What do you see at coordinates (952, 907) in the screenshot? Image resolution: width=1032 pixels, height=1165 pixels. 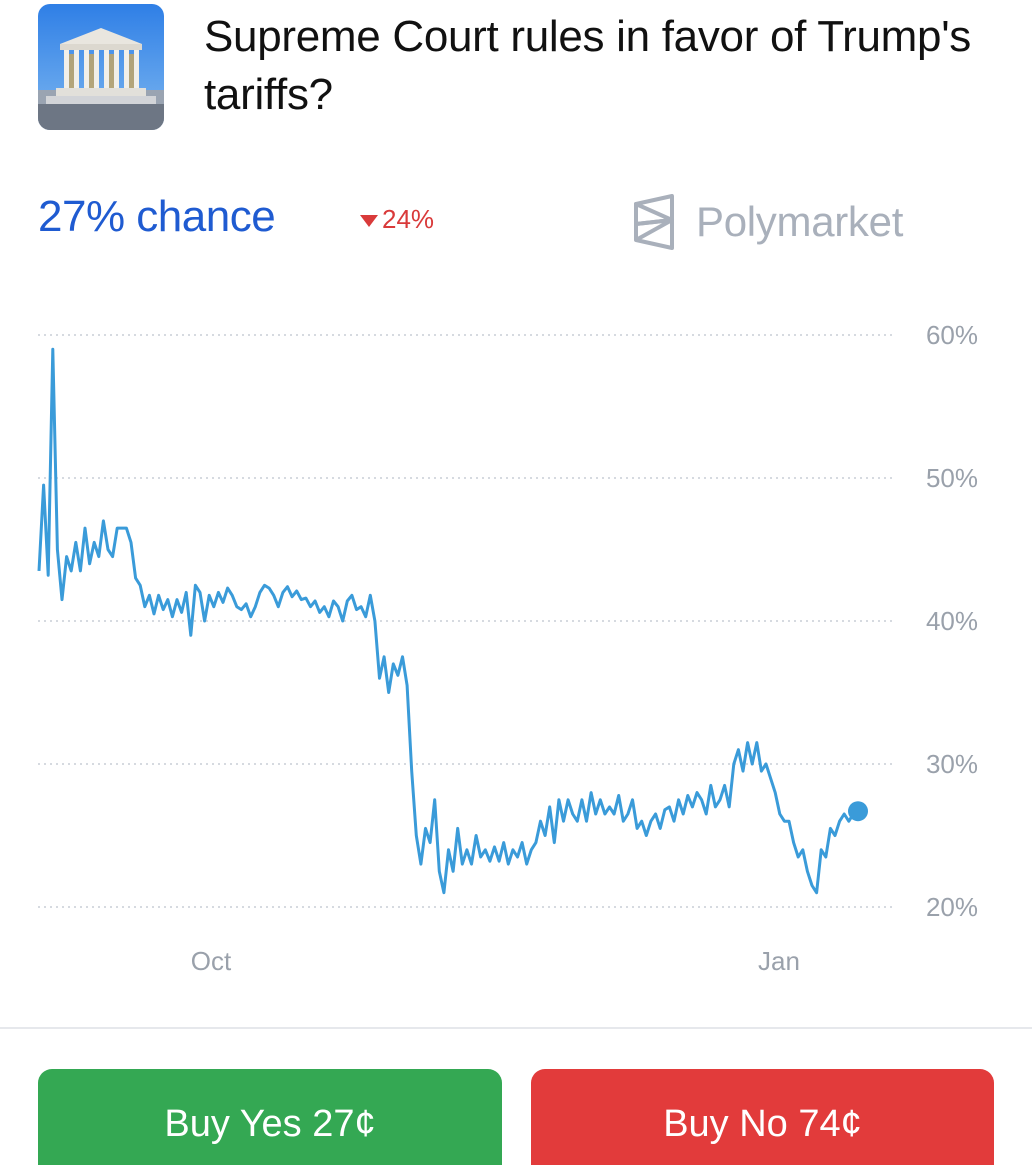 I see `y-tick-label: 20%` at bounding box center [952, 907].